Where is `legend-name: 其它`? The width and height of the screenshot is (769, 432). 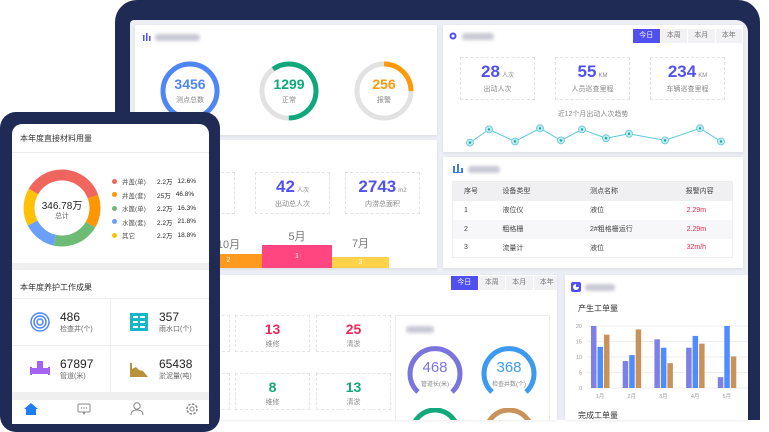
legend-name: 其它 is located at coordinates (128, 236).